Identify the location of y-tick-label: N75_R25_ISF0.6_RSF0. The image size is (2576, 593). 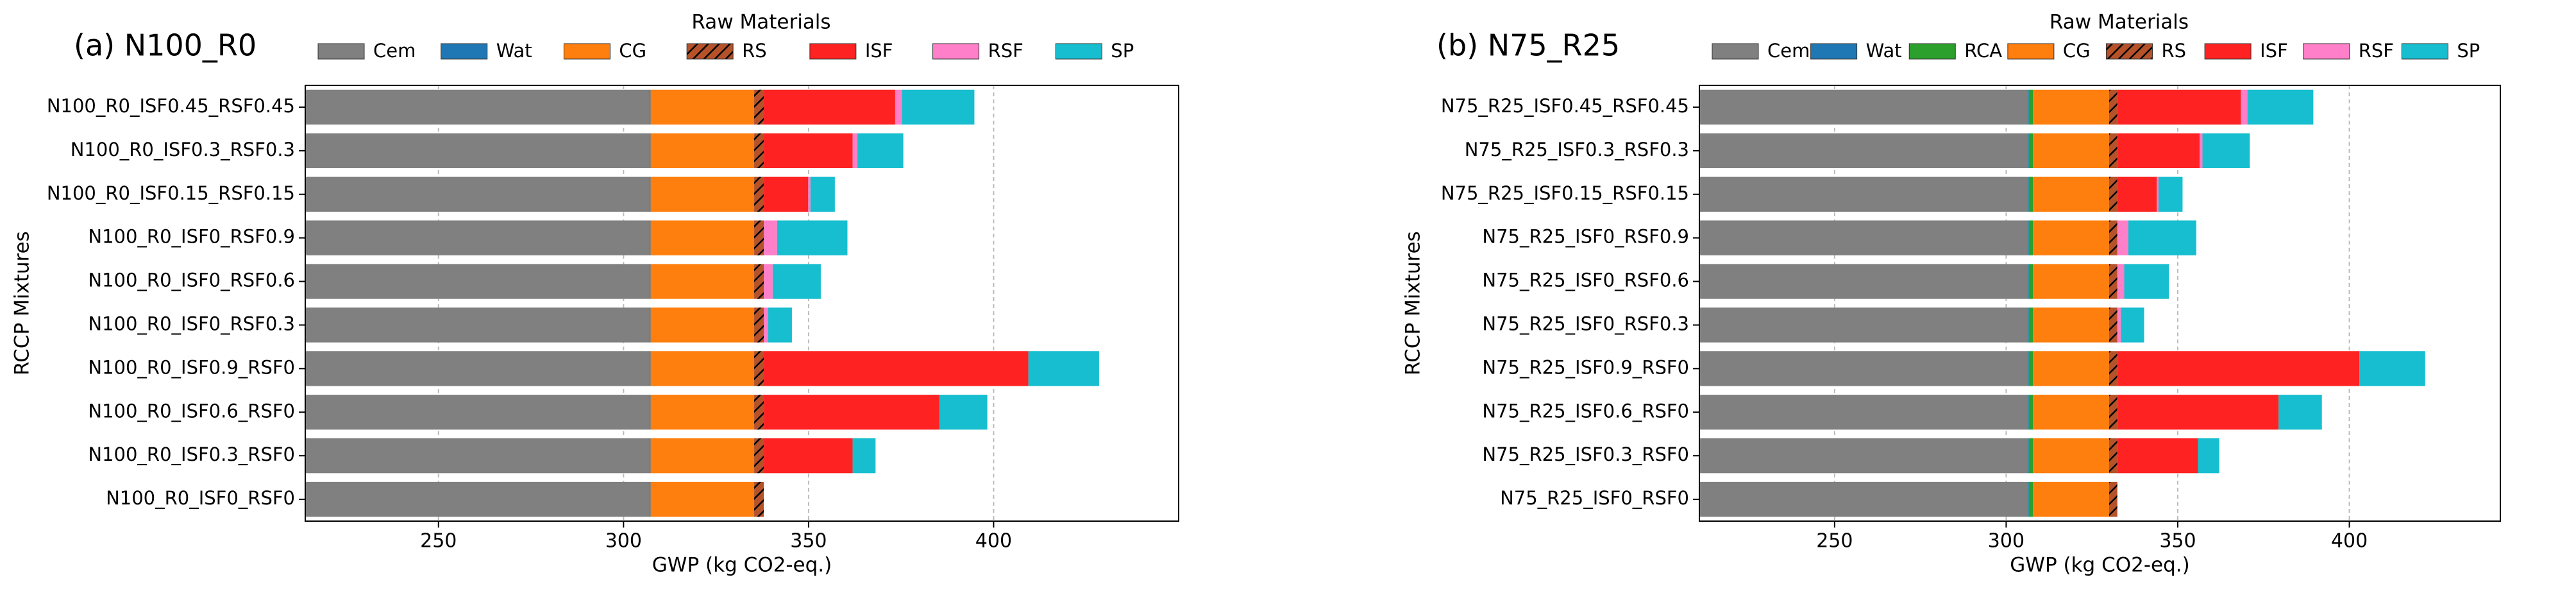
(1585, 411).